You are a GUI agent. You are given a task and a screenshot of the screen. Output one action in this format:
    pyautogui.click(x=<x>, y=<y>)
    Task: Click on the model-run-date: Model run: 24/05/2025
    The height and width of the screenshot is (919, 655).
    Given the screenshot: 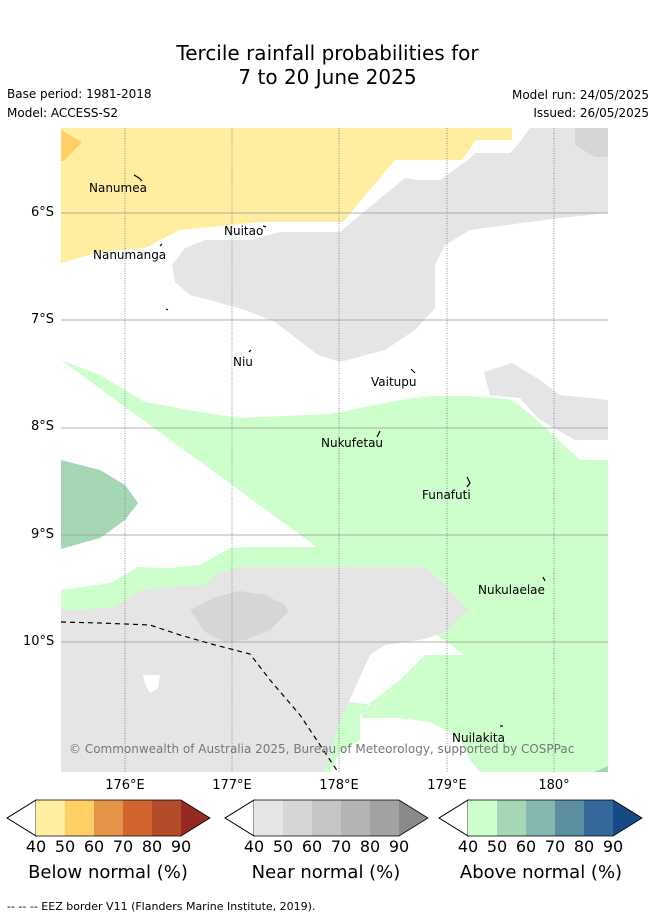 What is the action you would take?
    pyautogui.click(x=580, y=95)
    